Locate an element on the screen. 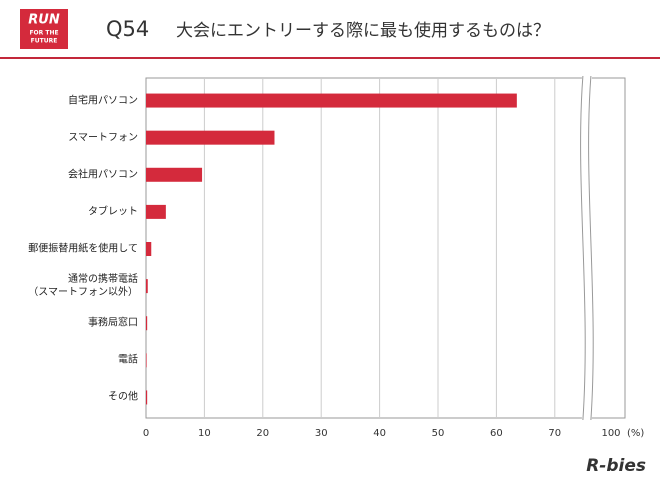  x-tick-label: 30 is located at coordinates (321, 433).